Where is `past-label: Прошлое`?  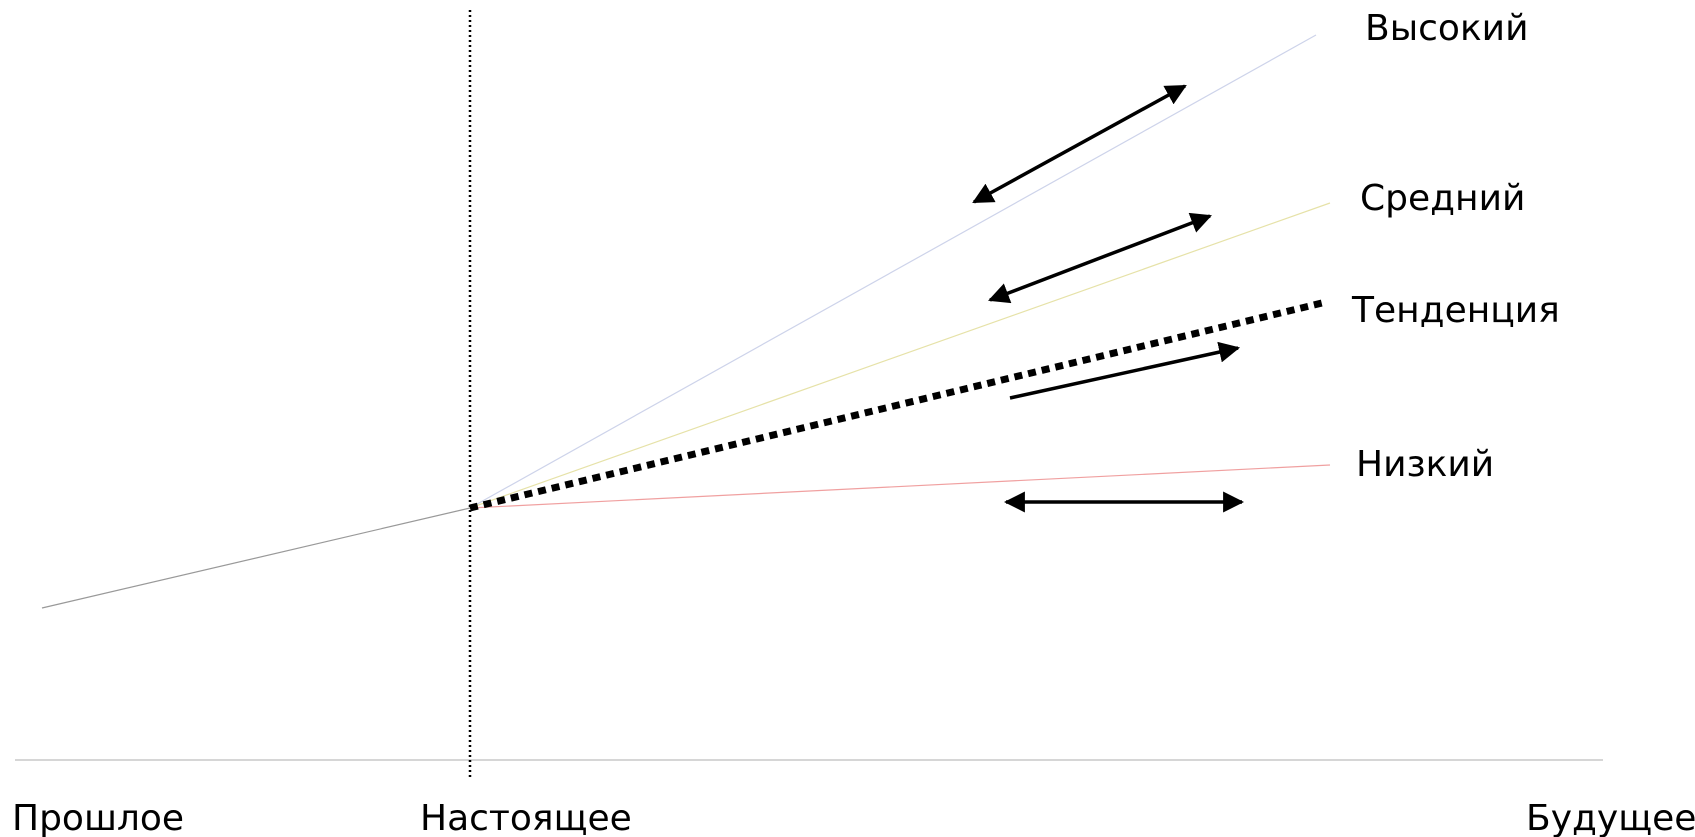
past-label: Прошлое is located at coordinates (98, 817).